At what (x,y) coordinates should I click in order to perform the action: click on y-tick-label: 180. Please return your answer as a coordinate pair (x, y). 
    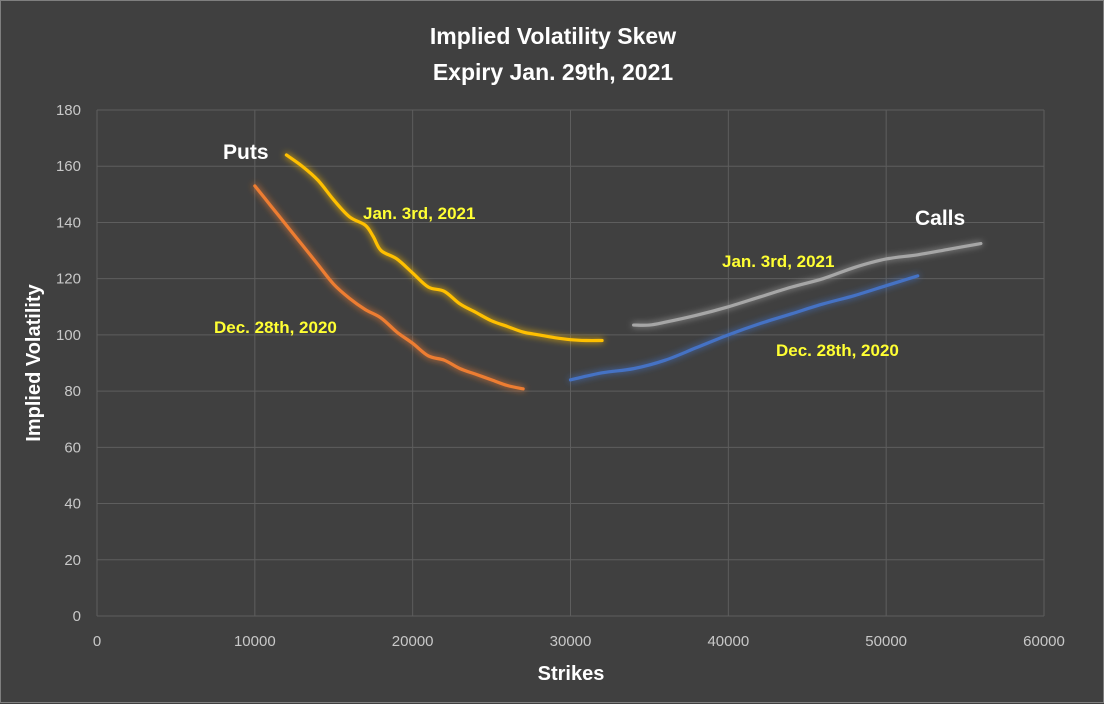
    Looking at the image, I should click on (68, 110).